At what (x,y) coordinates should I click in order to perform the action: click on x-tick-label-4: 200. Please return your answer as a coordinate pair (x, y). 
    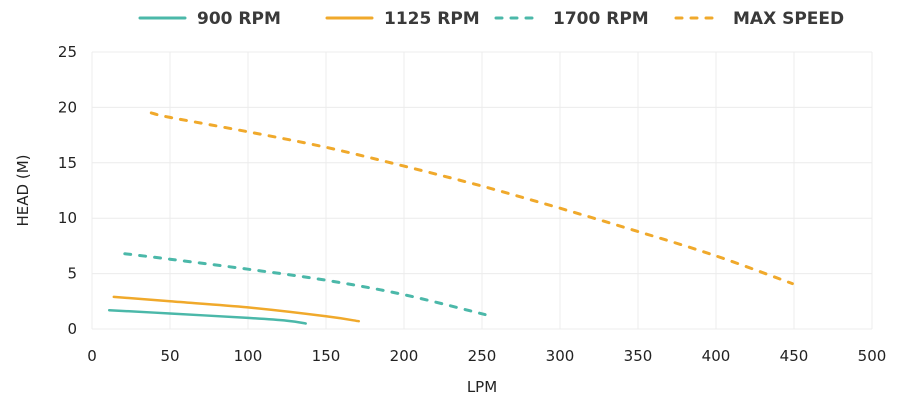
    Looking at the image, I should click on (404, 356).